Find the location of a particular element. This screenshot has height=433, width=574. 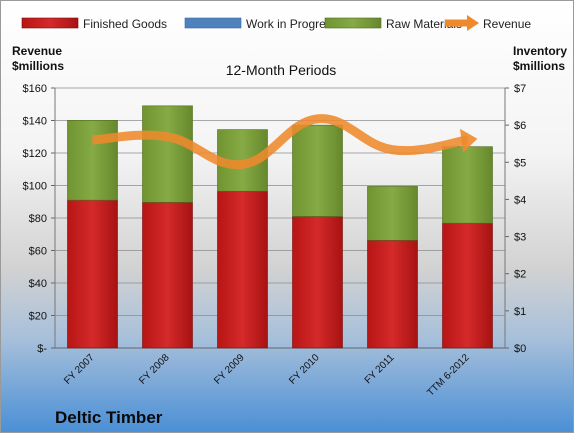

right-tick-label: $6 is located at coordinates (520, 126).